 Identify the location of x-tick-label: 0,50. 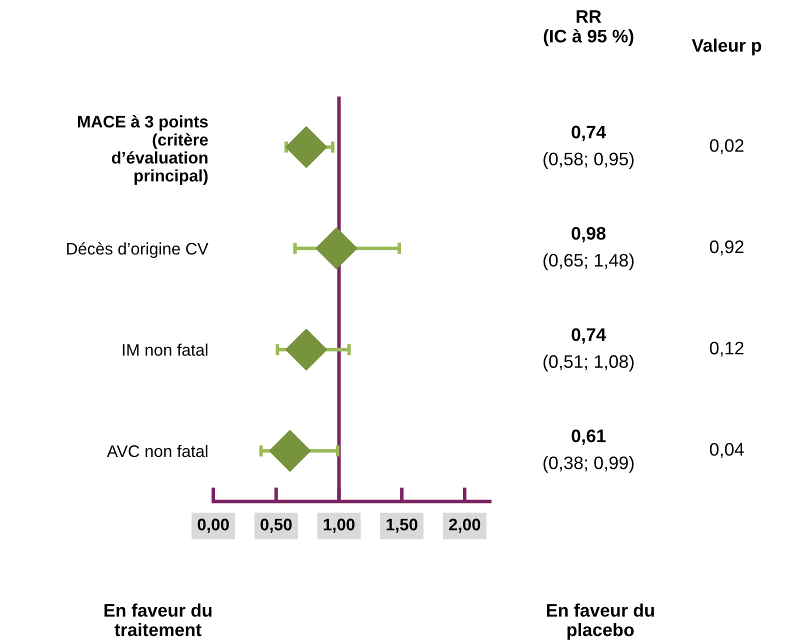
(276, 525).